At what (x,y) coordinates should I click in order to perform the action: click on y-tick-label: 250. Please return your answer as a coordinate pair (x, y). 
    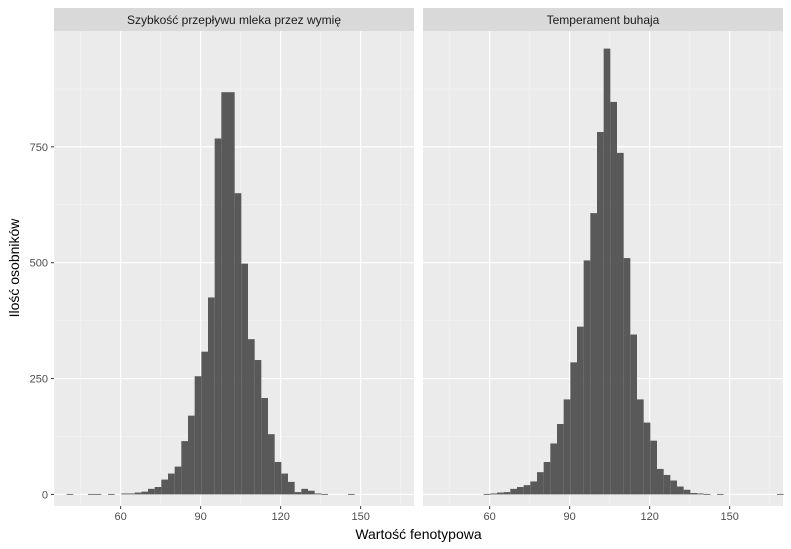
    Looking at the image, I should click on (39, 380).